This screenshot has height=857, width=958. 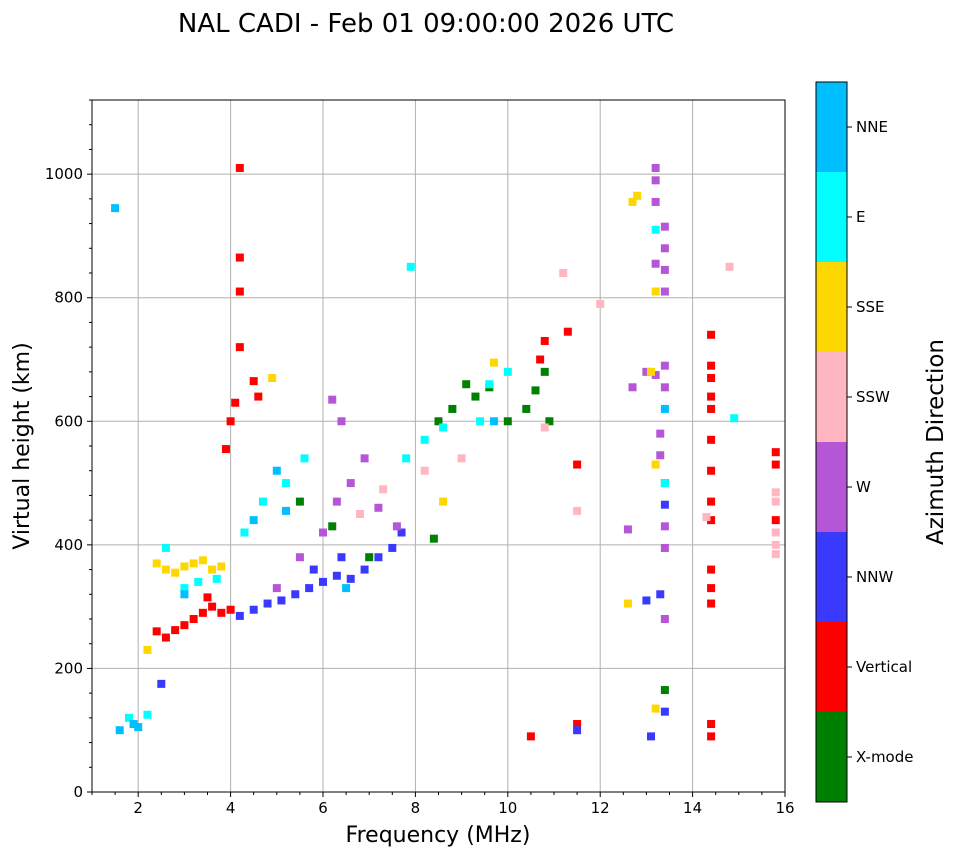 What do you see at coordinates (68, 421) in the screenshot?
I see `y-tick-label-3: 600` at bounding box center [68, 421].